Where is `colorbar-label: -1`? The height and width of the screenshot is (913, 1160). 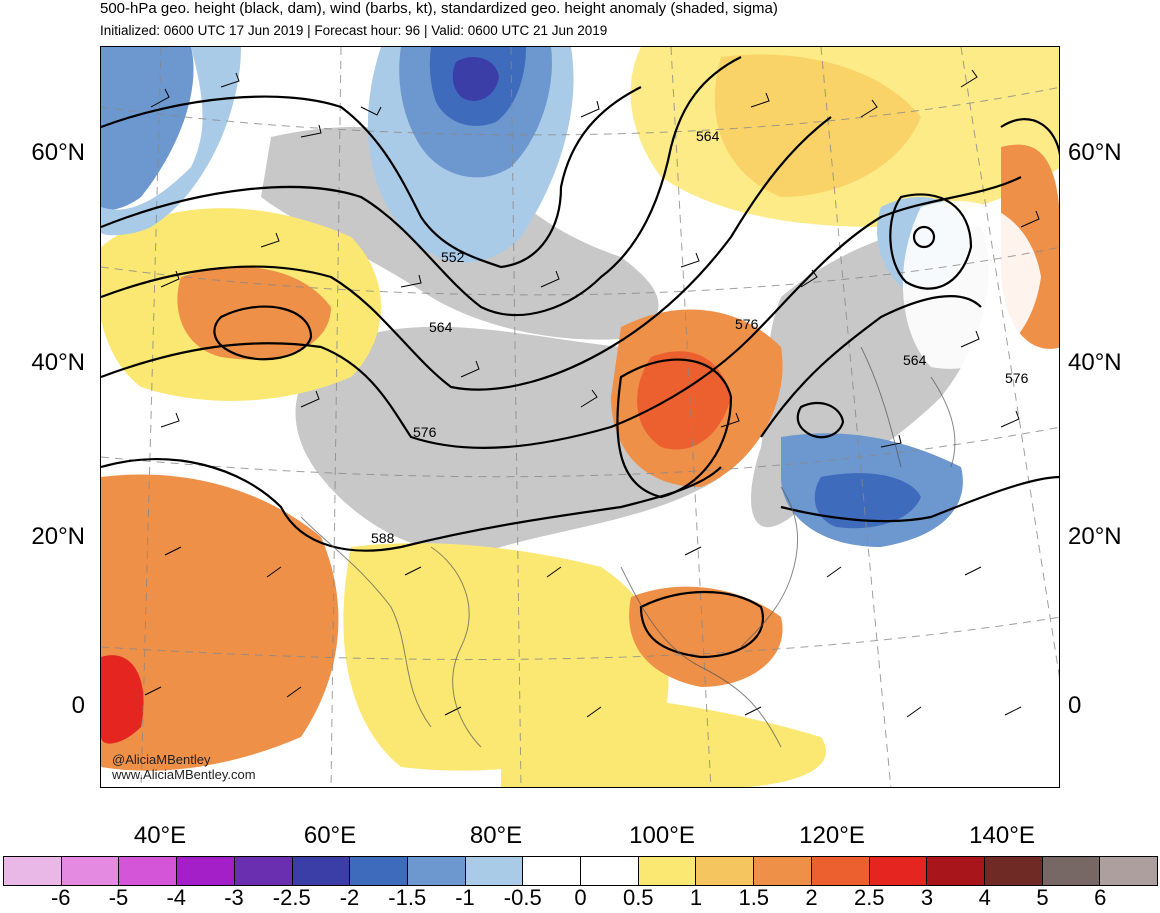 colorbar-label: -1 is located at coordinates (465, 897).